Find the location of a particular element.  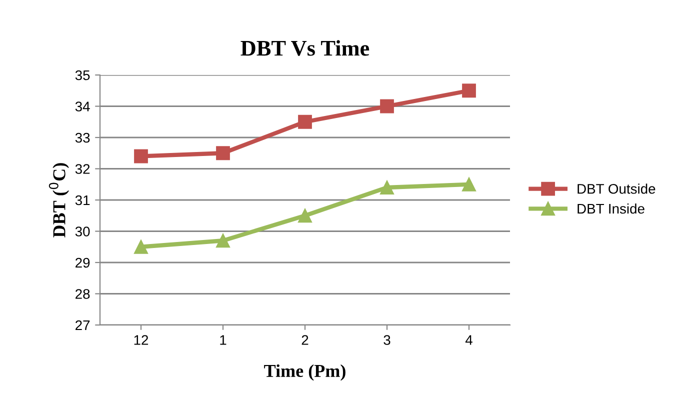

y-tick-label: 28 is located at coordinates (83, 294).